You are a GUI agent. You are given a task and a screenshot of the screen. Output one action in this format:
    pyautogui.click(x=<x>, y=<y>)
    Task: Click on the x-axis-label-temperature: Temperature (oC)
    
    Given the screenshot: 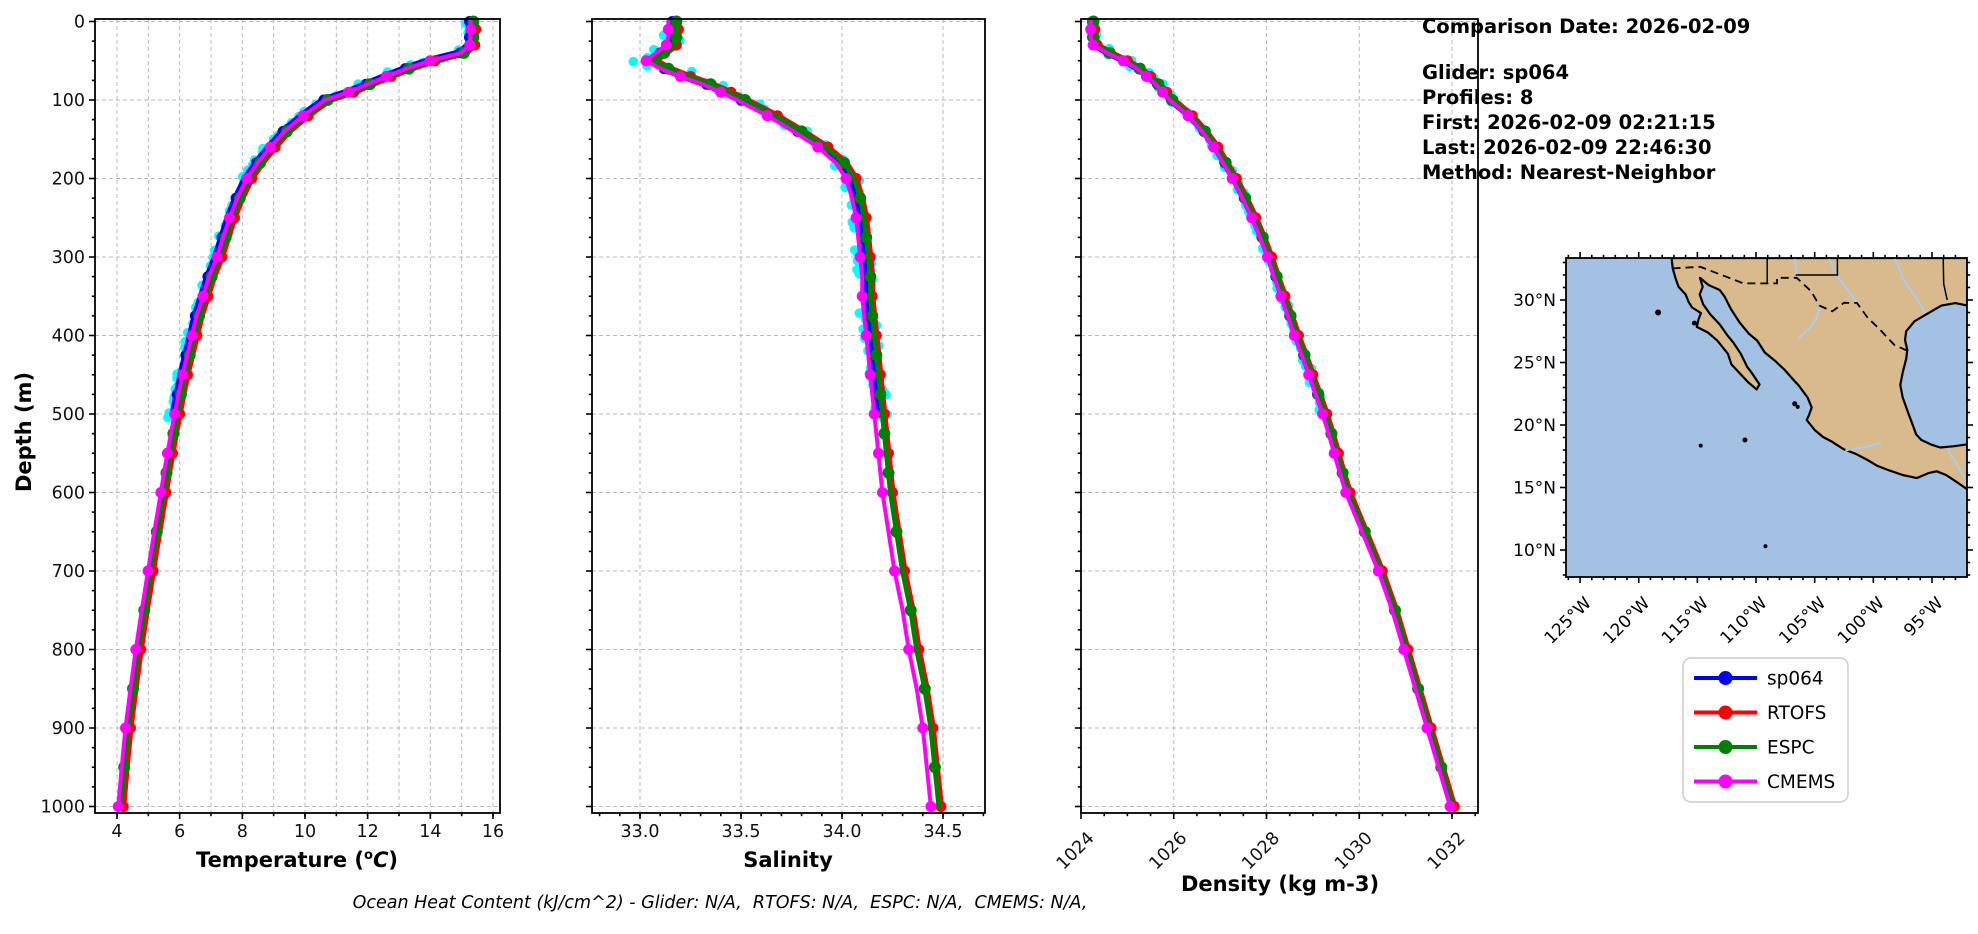 What is the action you would take?
    pyautogui.click(x=297, y=860)
    